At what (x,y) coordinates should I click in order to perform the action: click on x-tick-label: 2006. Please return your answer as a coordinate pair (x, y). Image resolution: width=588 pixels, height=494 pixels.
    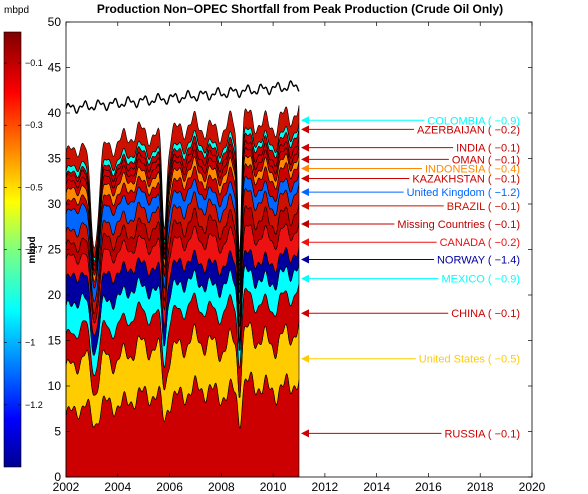
    Looking at the image, I should click on (169, 487).